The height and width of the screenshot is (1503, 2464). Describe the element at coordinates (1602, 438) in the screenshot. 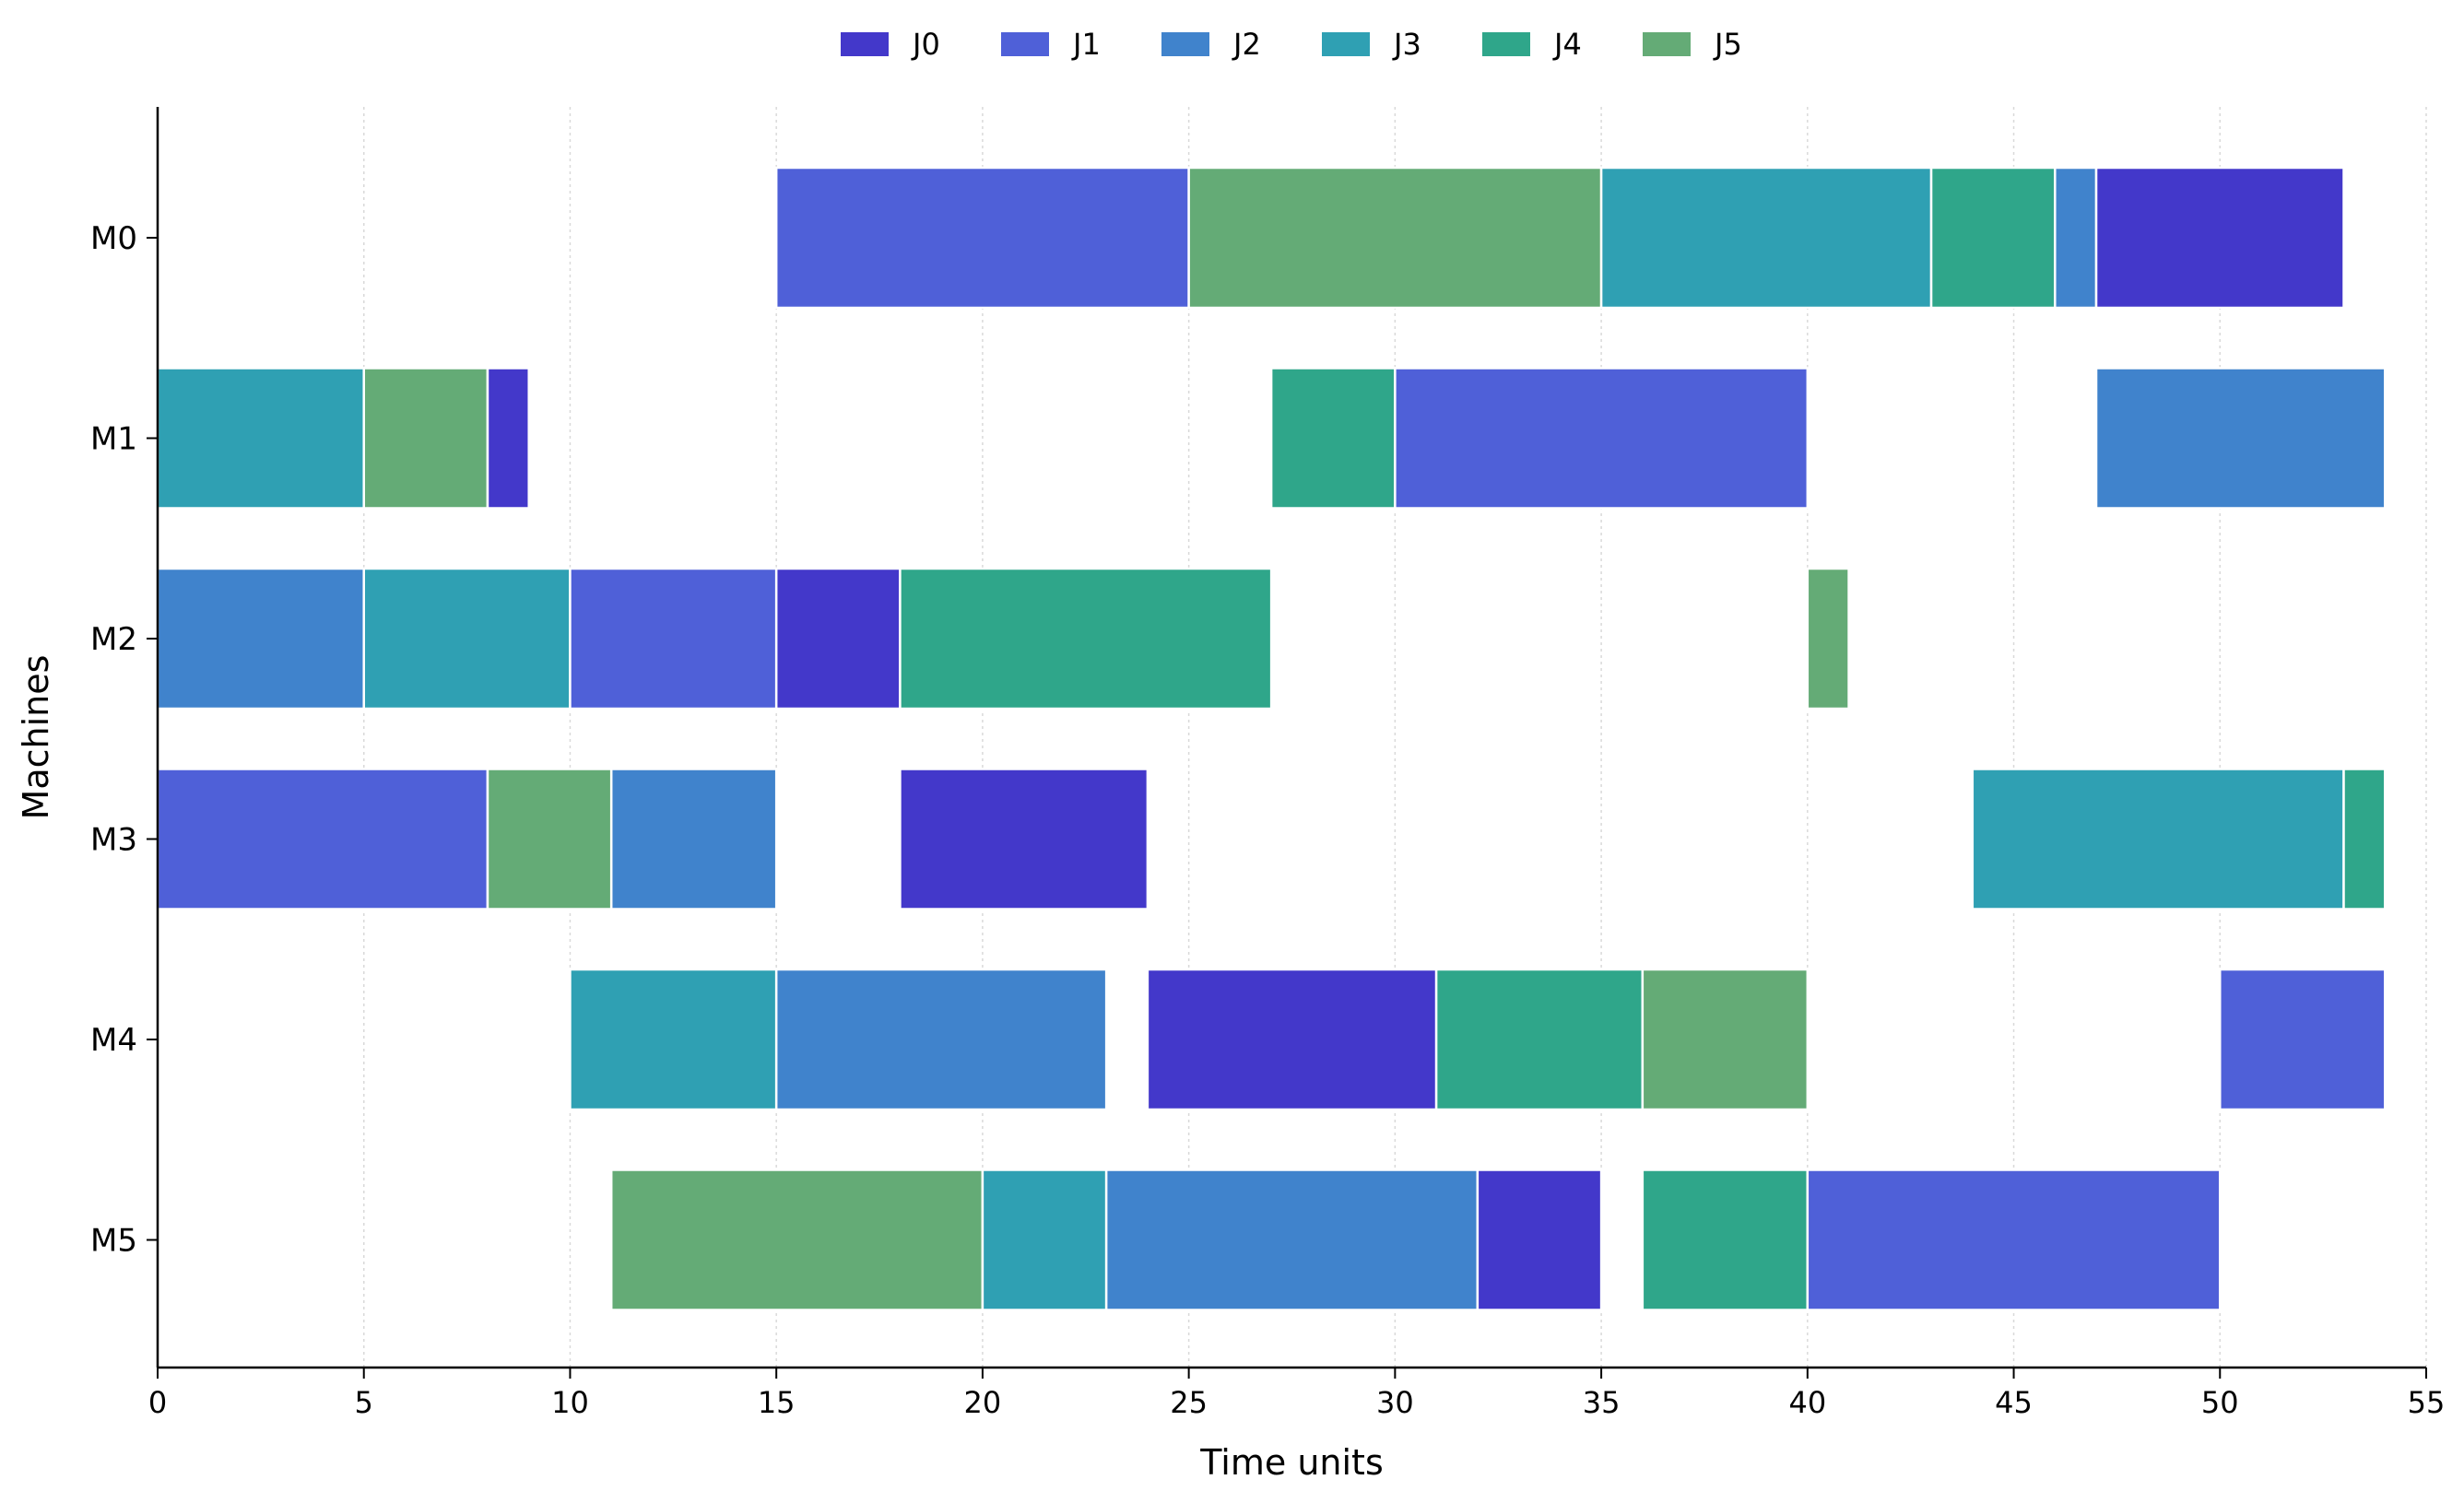

I see `task-bar-m1-j1` at that location.